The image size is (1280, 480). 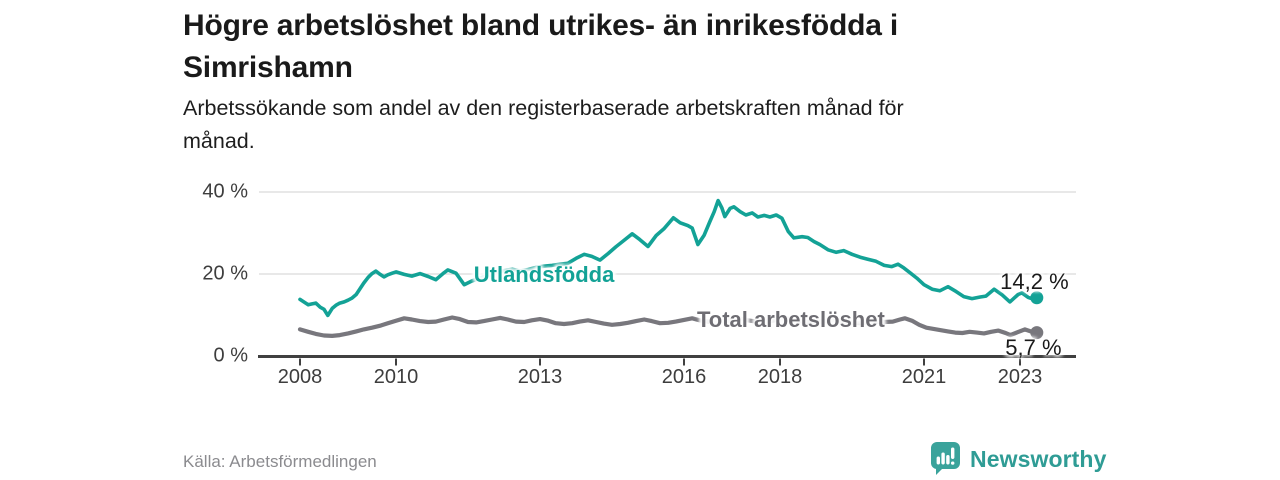 What do you see at coordinates (924, 377) in the screenshot?
I see `x-tick-label: 2021` at bounding box center [924, 377].